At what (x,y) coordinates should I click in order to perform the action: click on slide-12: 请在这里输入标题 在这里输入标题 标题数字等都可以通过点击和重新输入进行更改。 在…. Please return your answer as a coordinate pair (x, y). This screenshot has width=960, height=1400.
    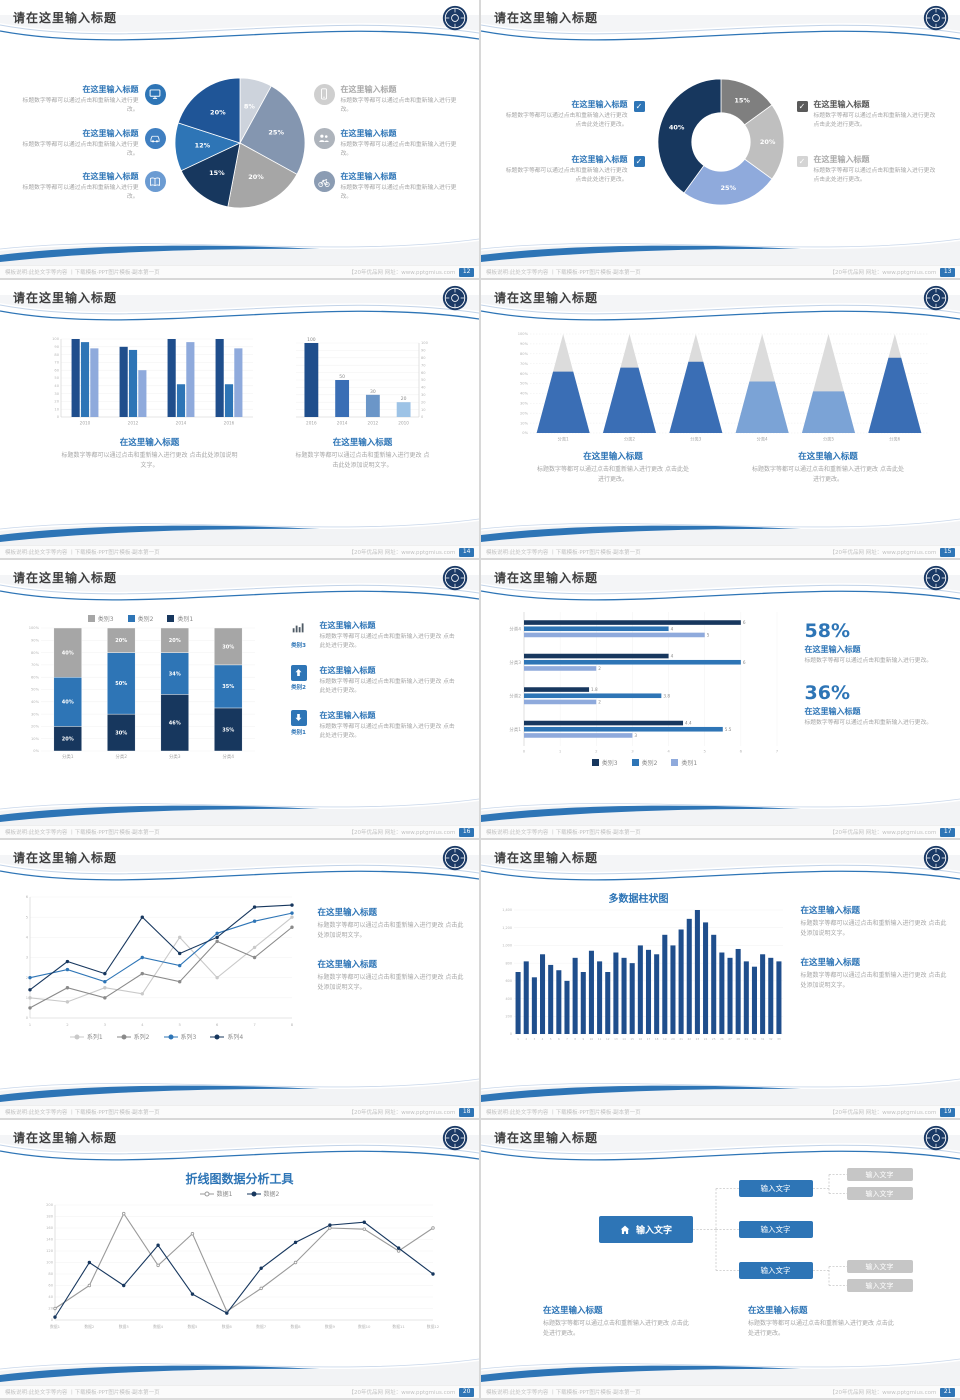
    Looking at the image, I should click on (239, 139).